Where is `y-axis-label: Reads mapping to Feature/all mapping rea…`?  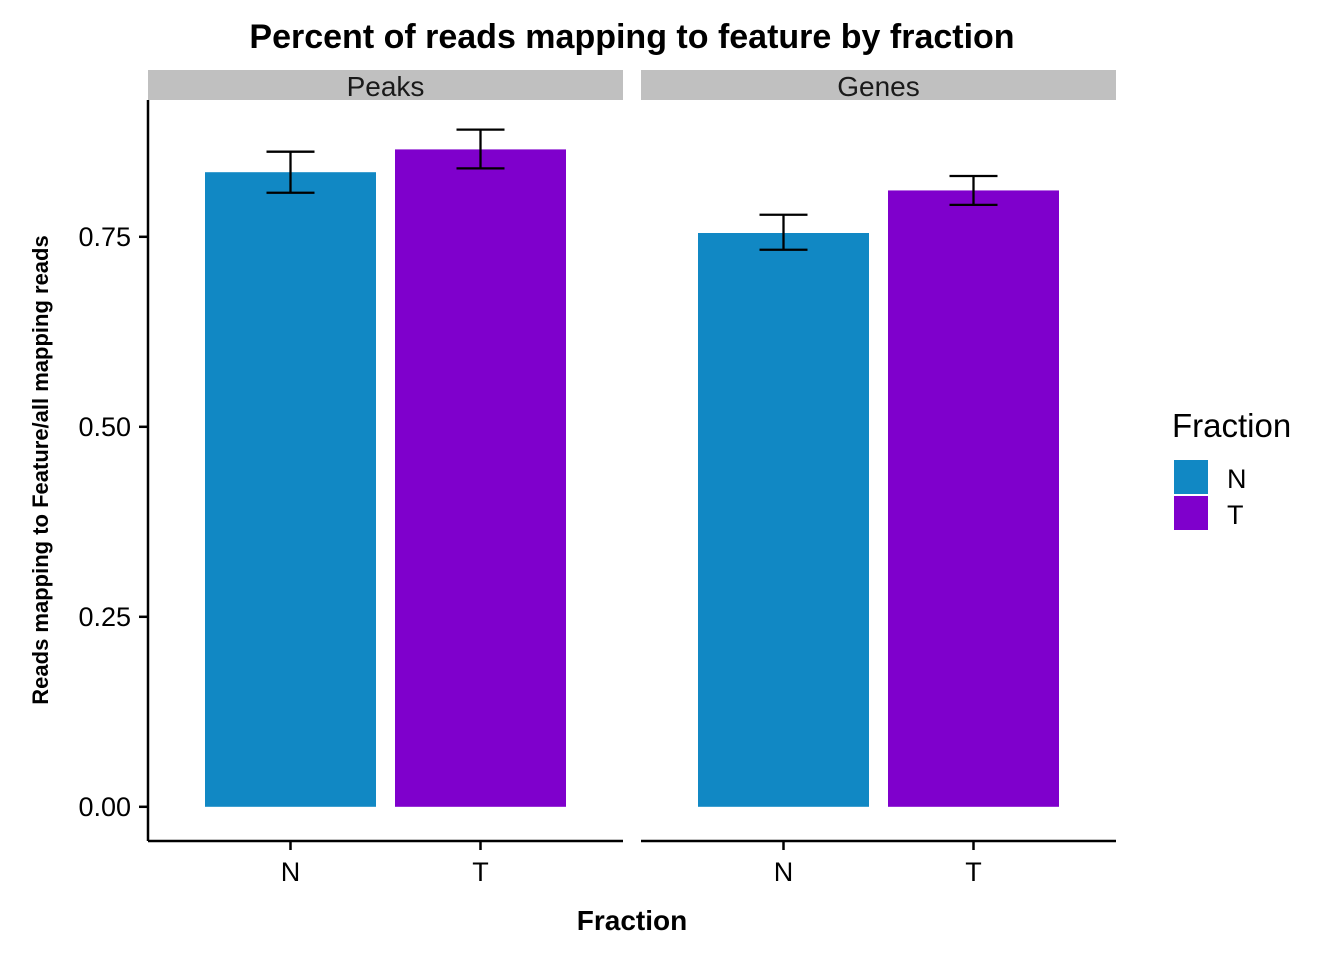
y-axis-label: Reads mapping to Feature/all mapping rea… is located at coordinates (40, 469).